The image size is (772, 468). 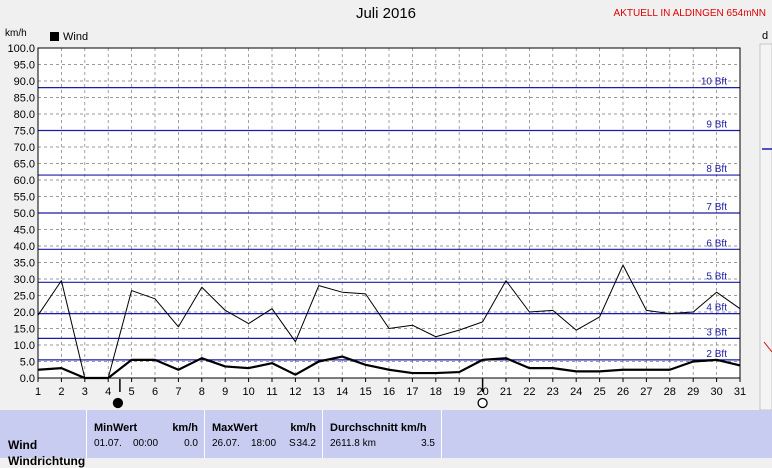 What do you see at coordinates (191, 443) in the screenshot?
I see `min-value: 0.0` at bounding box center [191, 443].